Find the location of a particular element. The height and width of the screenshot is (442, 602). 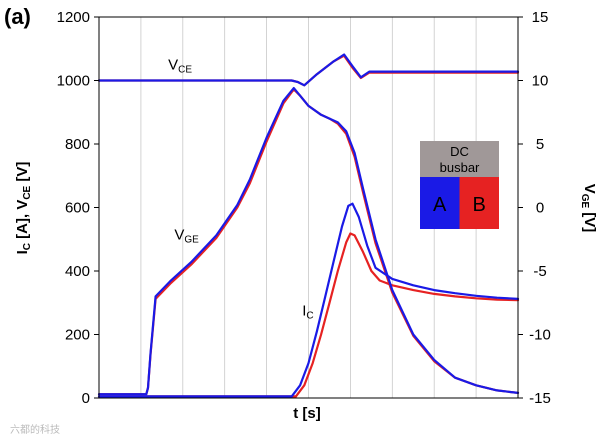

right-tick-label: -10 is located at coordinates (540, 335).